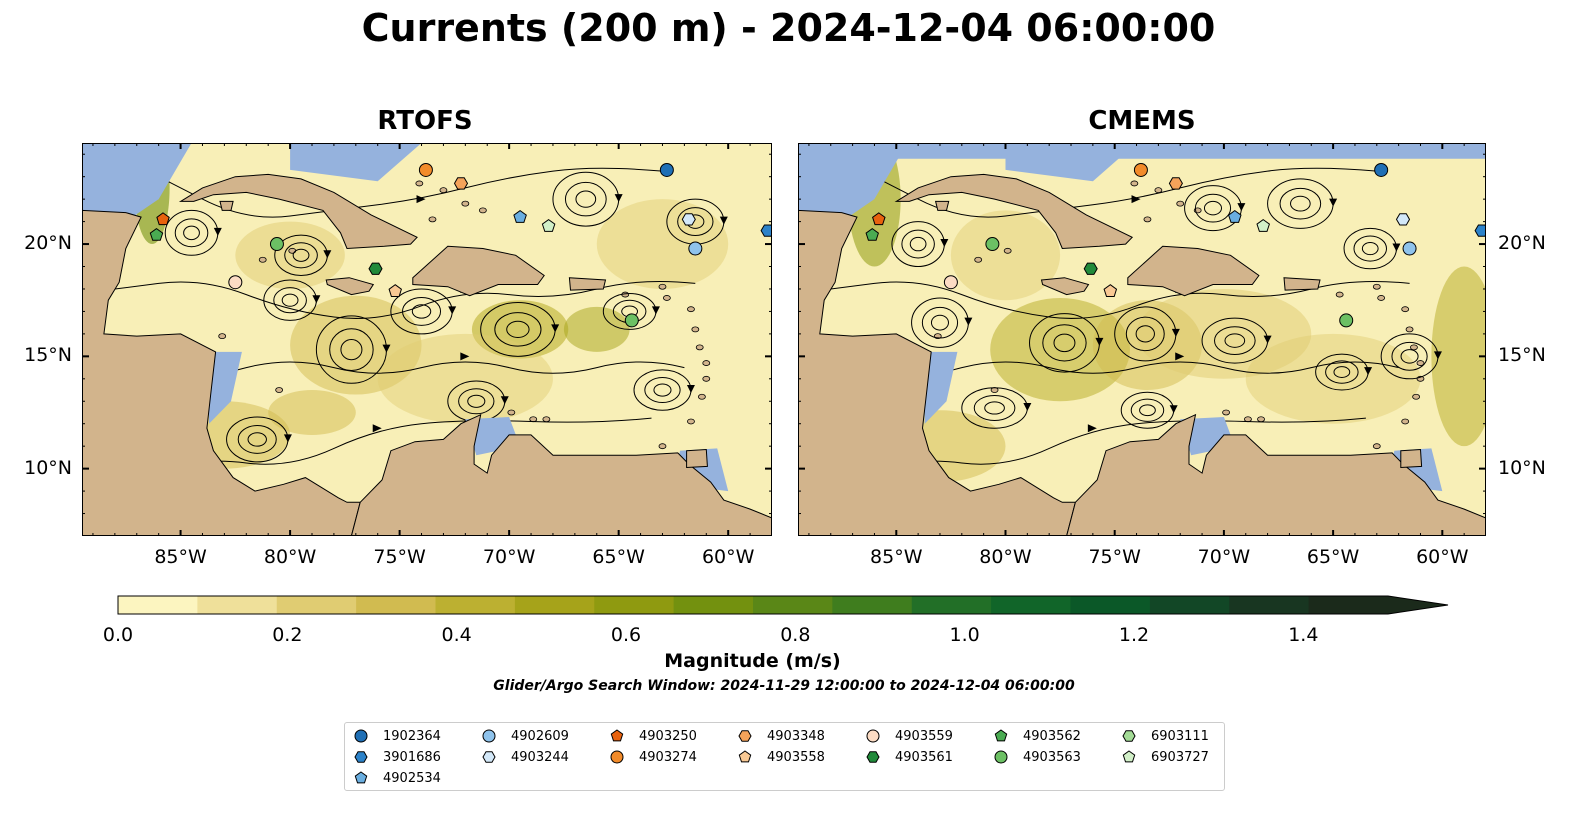 The height and width of the screenshot is (827, 1577). I want to click on lon-tick-label-right: 70°W, so click(1224, 557).